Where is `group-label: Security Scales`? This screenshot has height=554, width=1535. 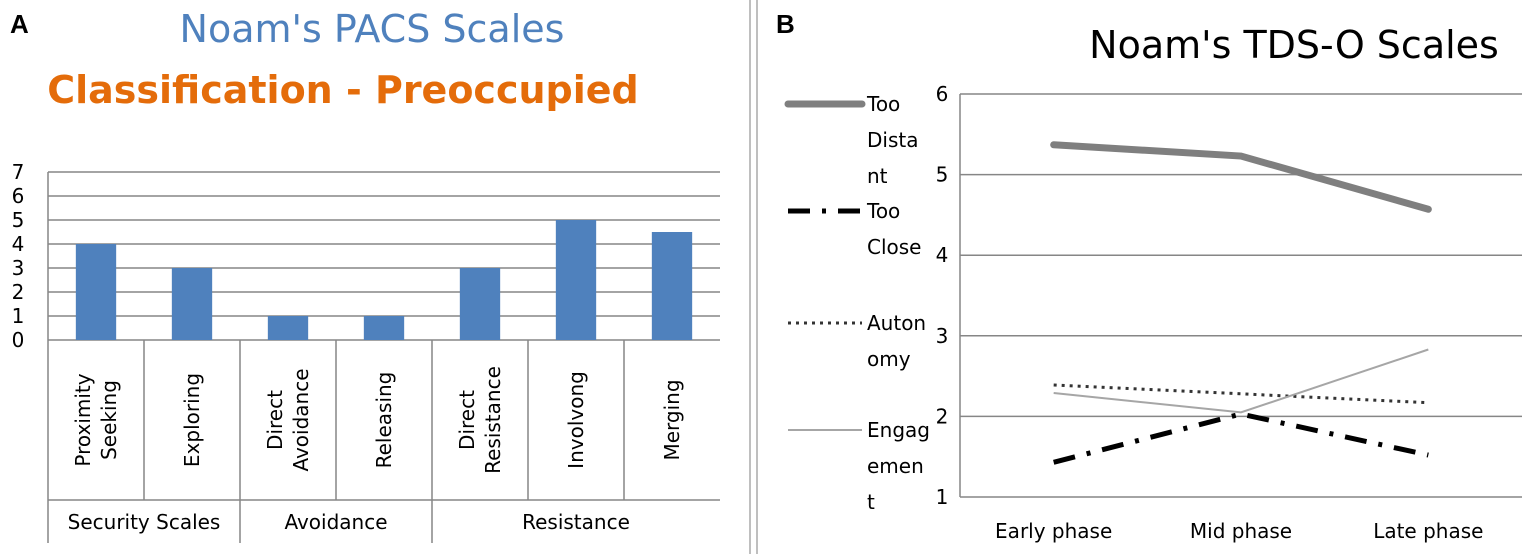 group-label: Security Scales is located at coordinates (144, 522).